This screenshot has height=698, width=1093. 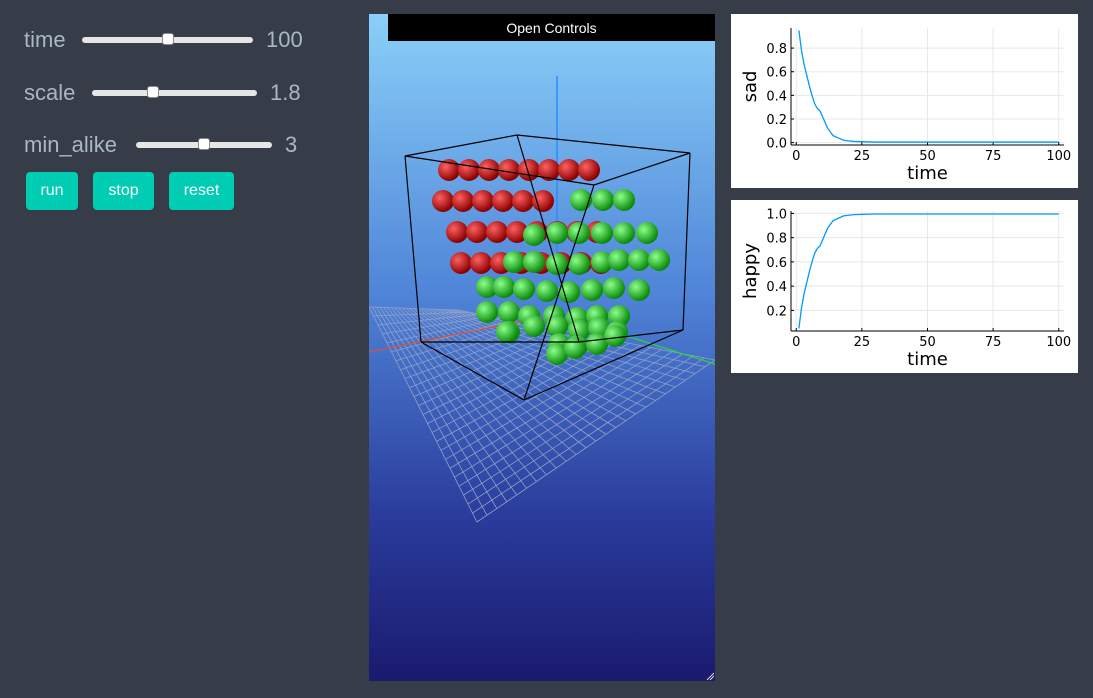 I want to click on x-tick-label: 75, so click(x=993, y=156).